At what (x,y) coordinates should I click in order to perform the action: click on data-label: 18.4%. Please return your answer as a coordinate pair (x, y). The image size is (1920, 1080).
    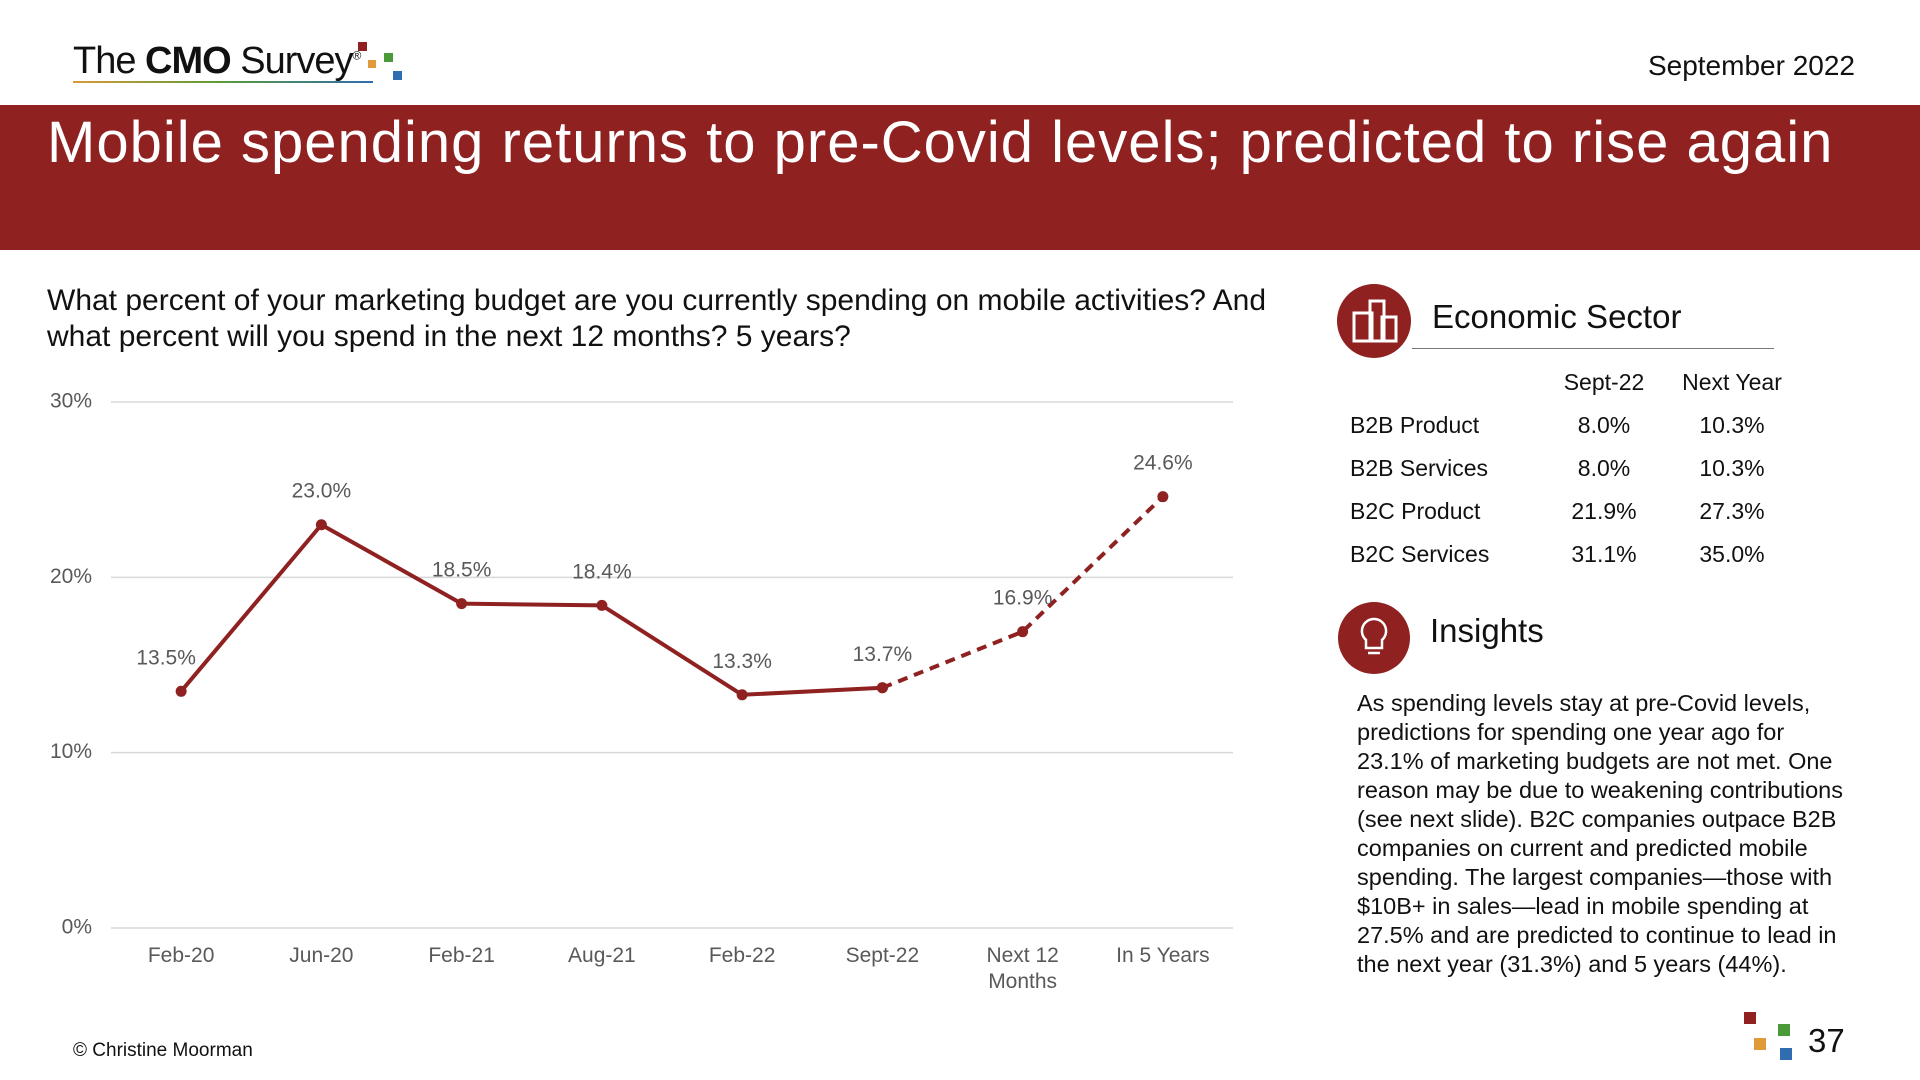
    Looking at the image, I should click on (602, 571).